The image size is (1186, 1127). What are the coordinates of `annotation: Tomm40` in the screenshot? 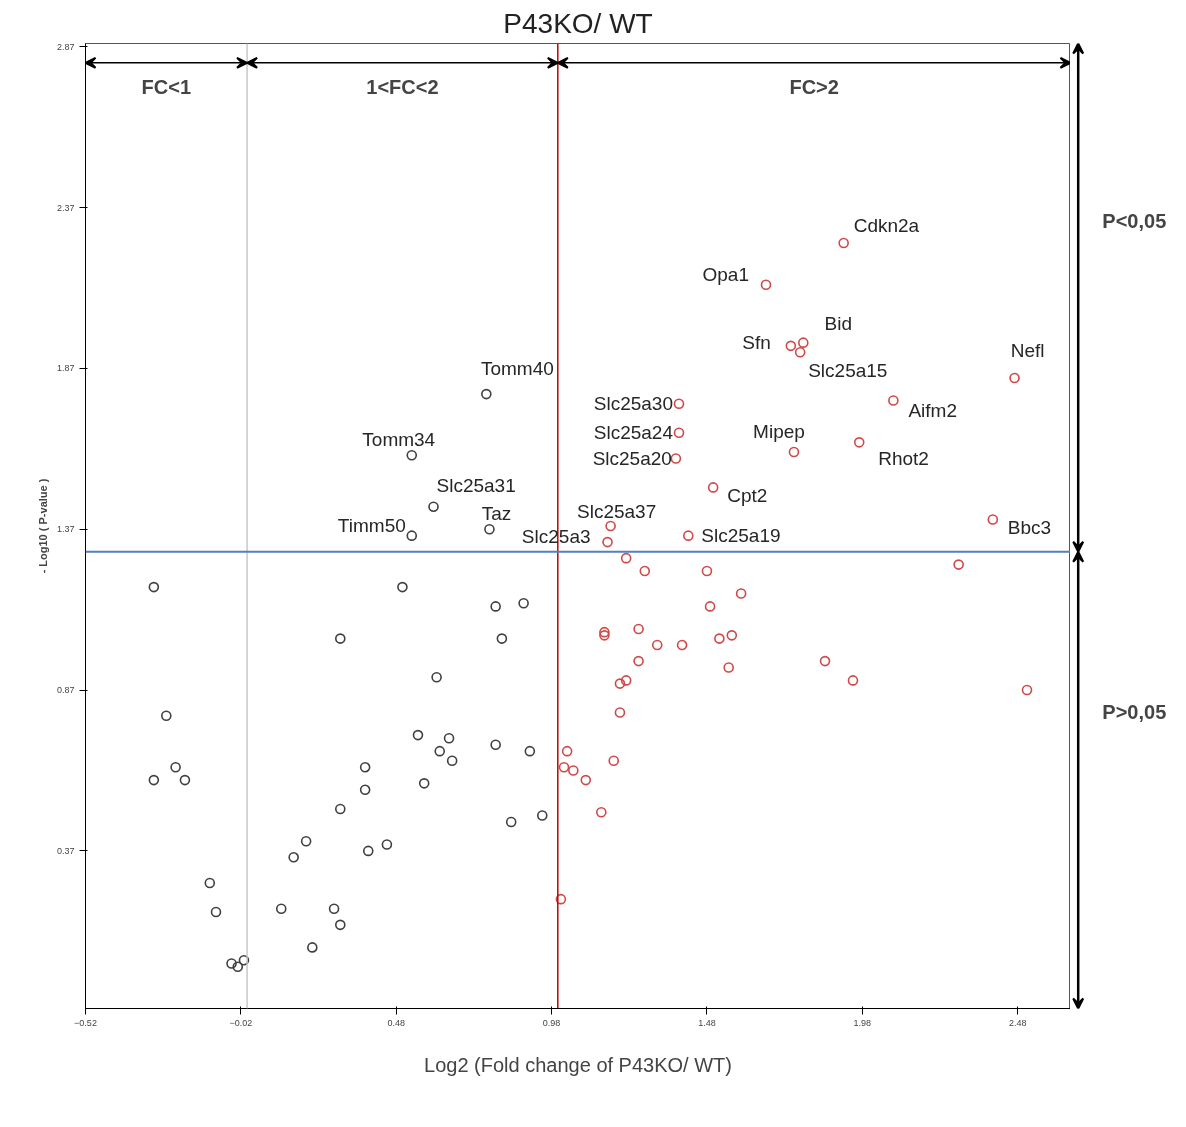 It's located at (517, 368).